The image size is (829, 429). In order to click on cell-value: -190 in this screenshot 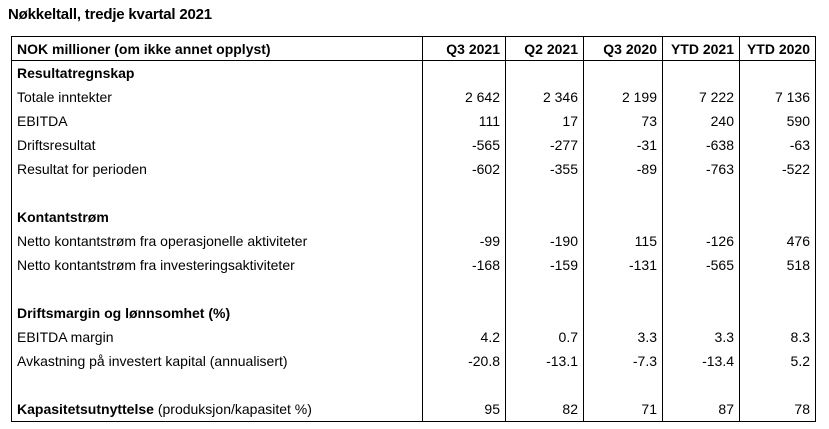, I will do `click(544, 241)`.